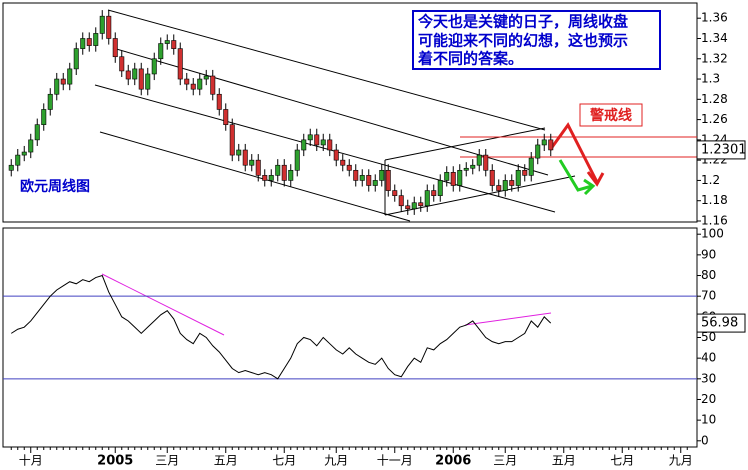  I want to click on value-tag-label: 1.2301, so click(724, 149).